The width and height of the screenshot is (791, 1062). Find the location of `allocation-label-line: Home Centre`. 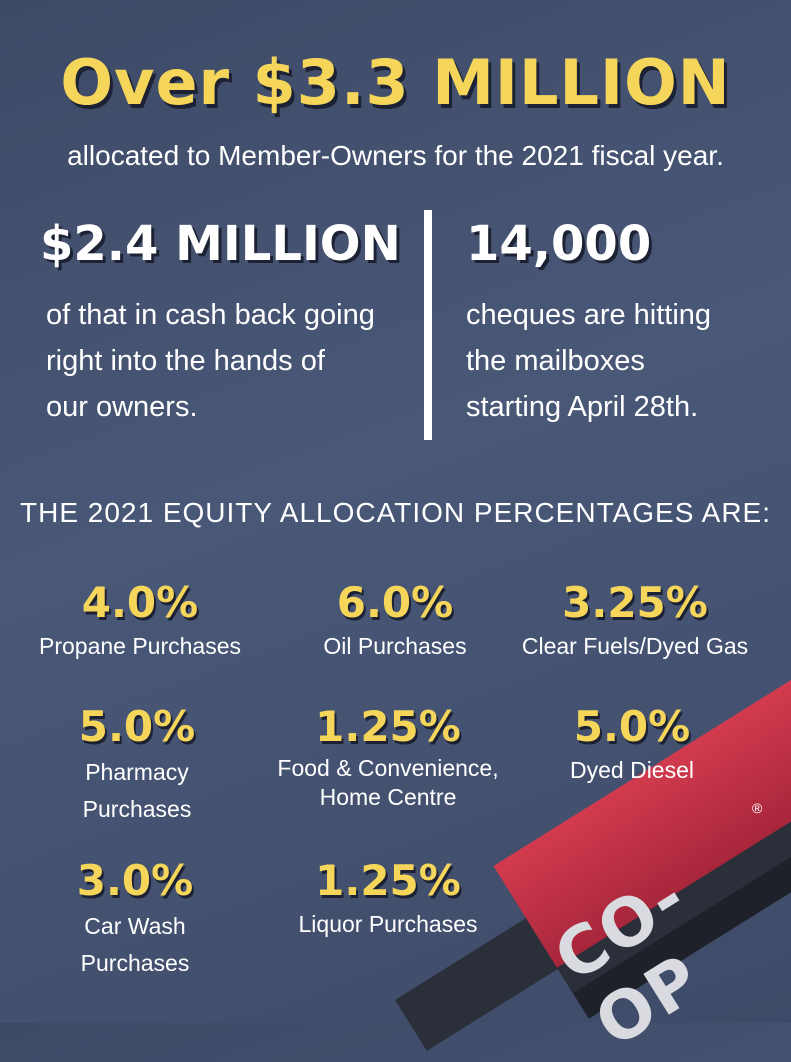

allocation-label-line: Home Centre is located at coordinates (388, 797).